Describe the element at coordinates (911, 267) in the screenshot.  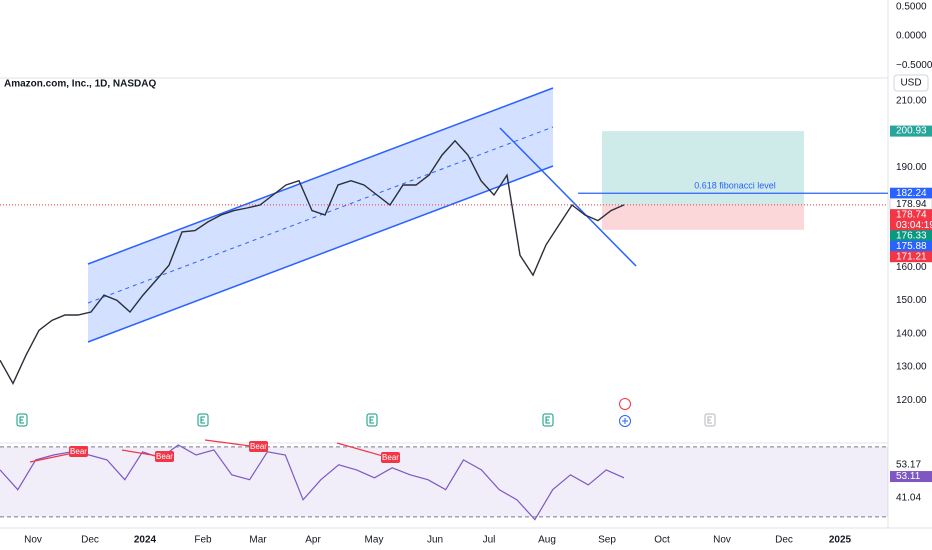
I see `y-tick-label: 160.00` at that location.